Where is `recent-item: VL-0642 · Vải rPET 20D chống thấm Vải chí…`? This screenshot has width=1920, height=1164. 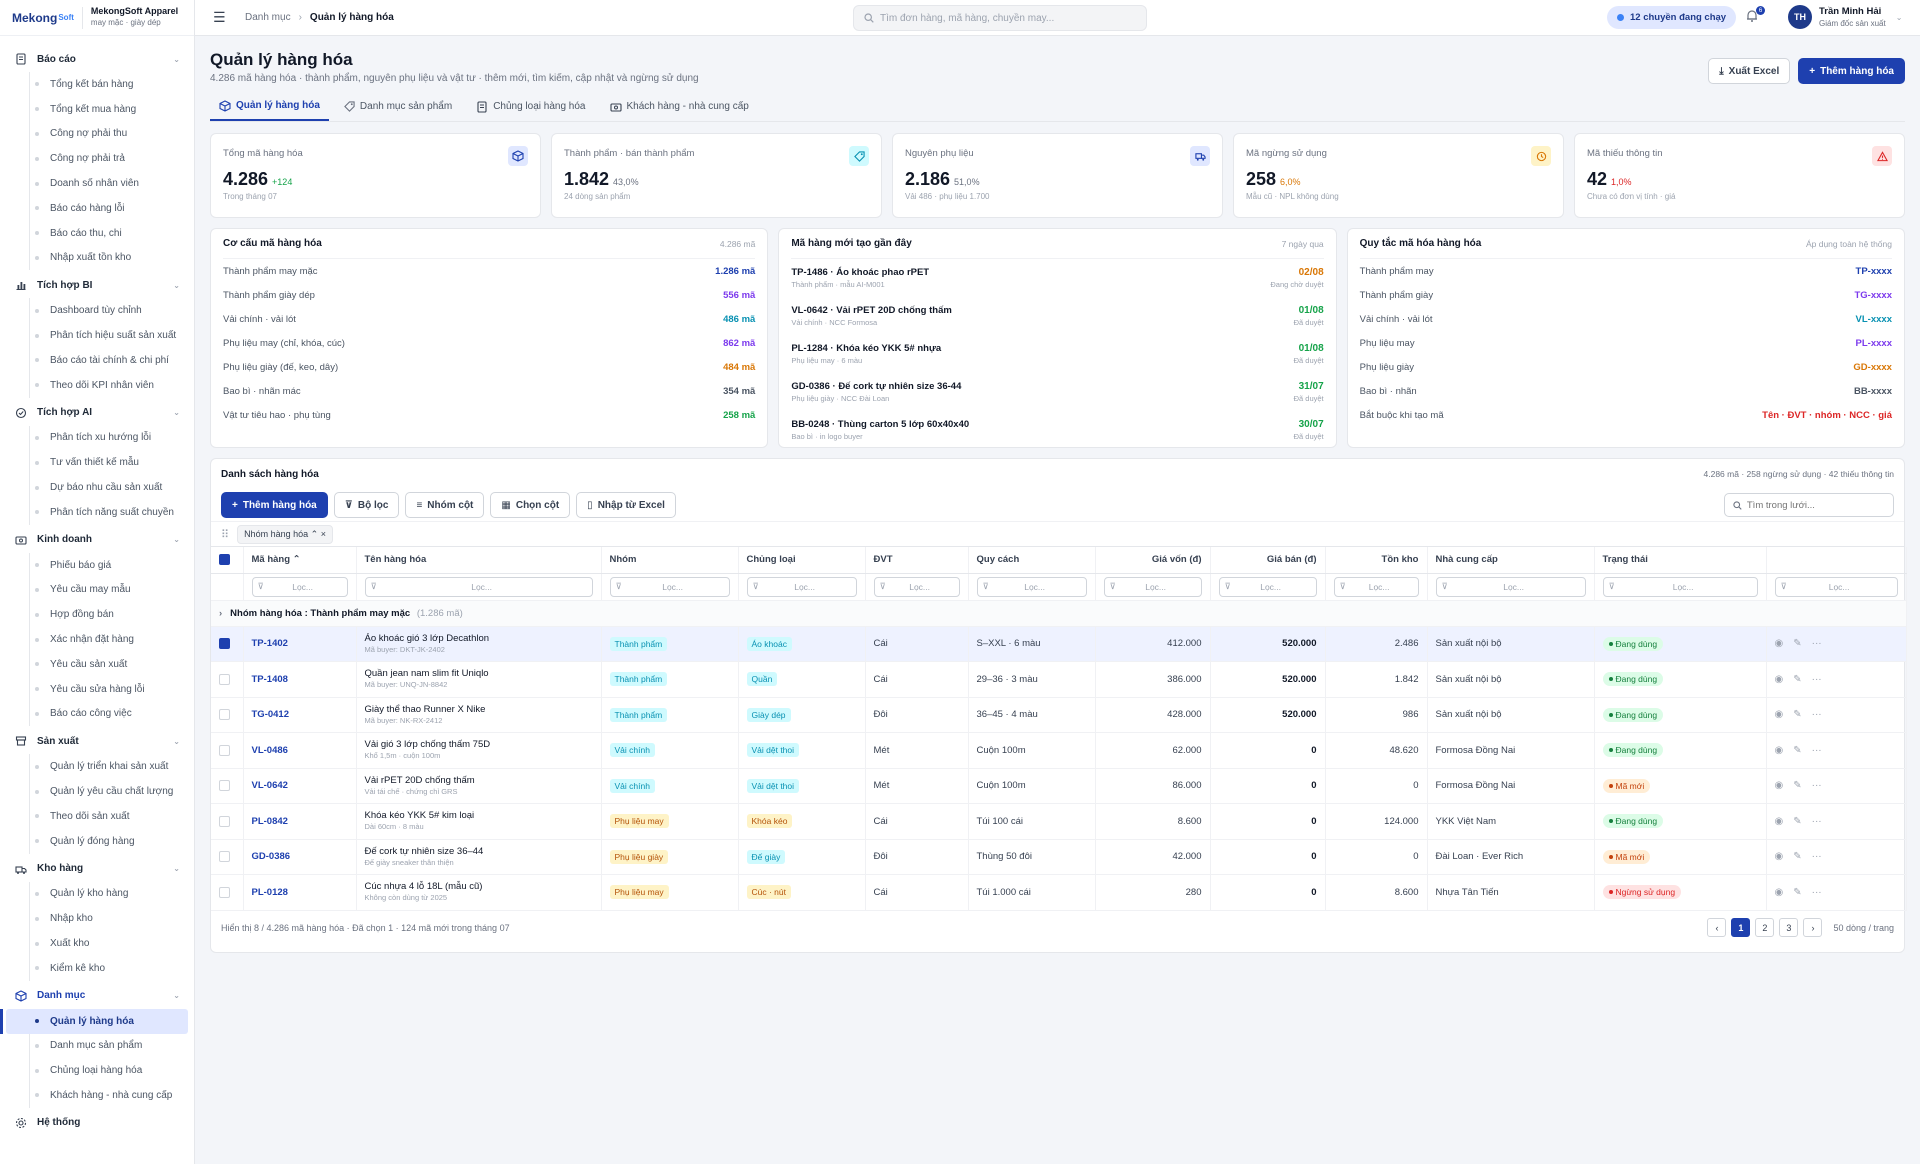 recent-item: VL-0642 · Vải rPET 20D chống thấm Vải chí… is located at coordinates (1057, 316).